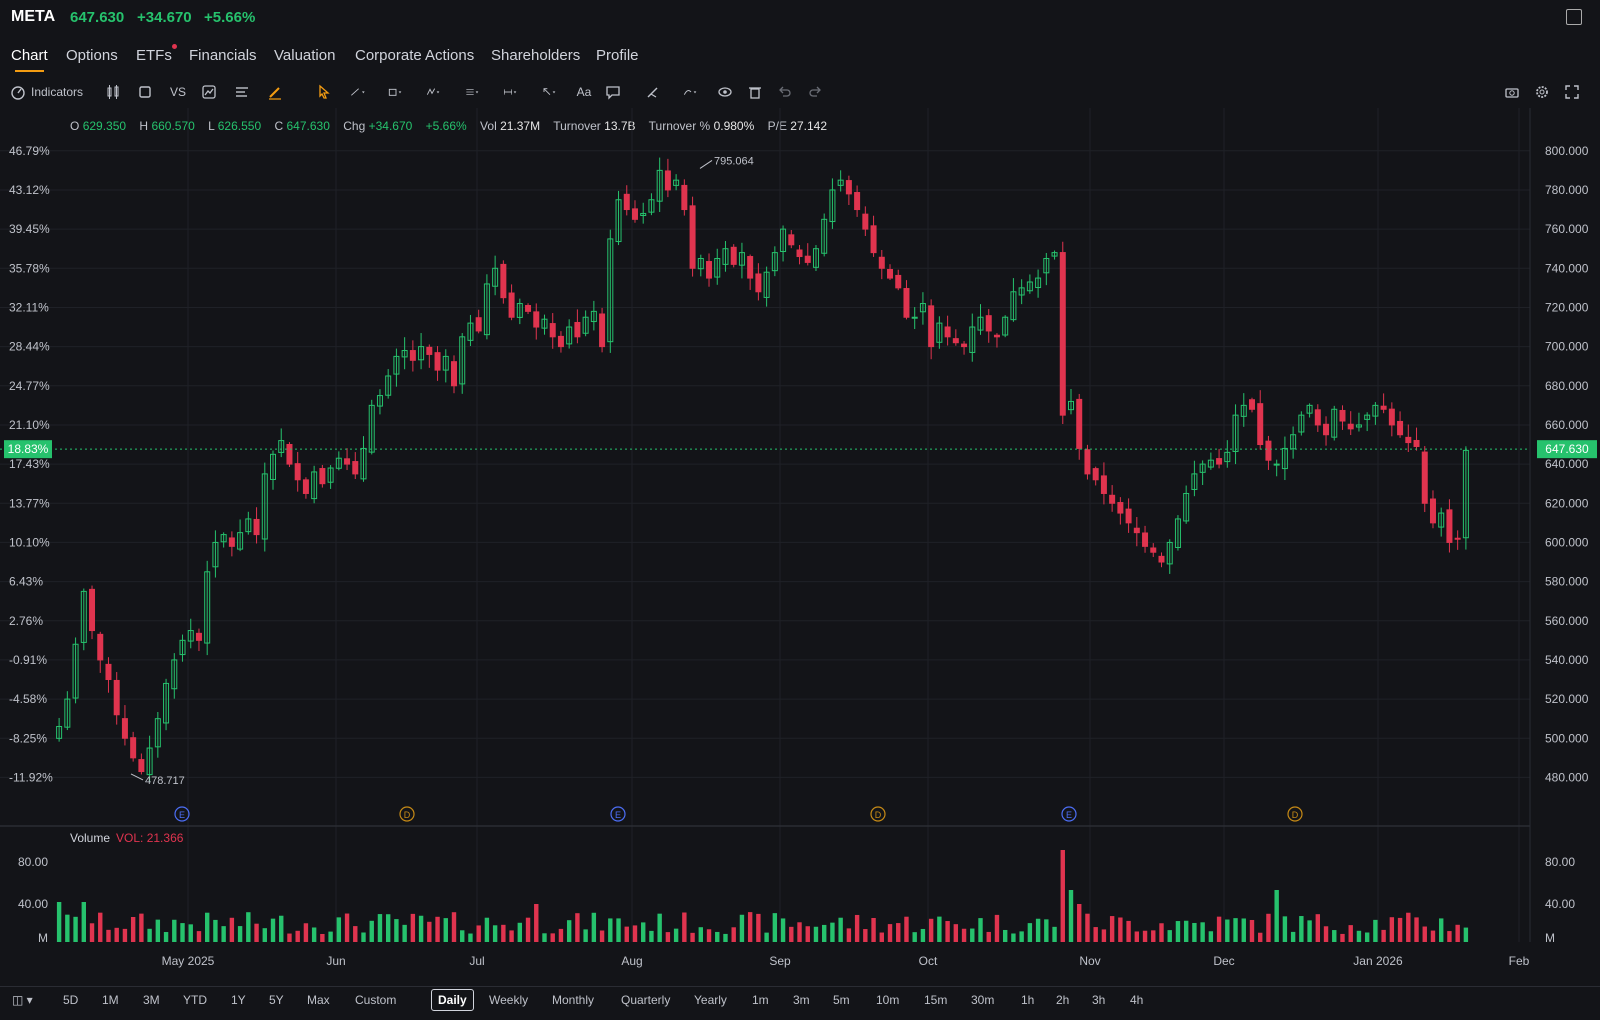 The width and height of the screenshot is (1600, 1020). What do you see at coordinates (473, 92) in the screenshot?
I see `fib-tool-icon` at bounding box center [473, 92].